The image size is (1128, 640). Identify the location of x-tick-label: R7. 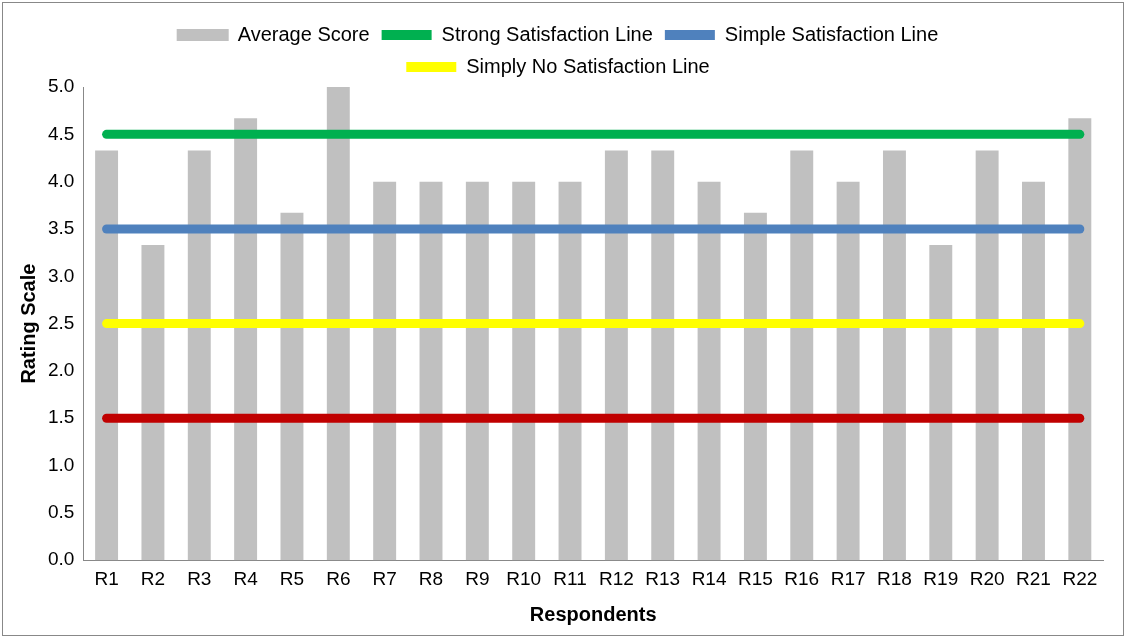
(384, 578).